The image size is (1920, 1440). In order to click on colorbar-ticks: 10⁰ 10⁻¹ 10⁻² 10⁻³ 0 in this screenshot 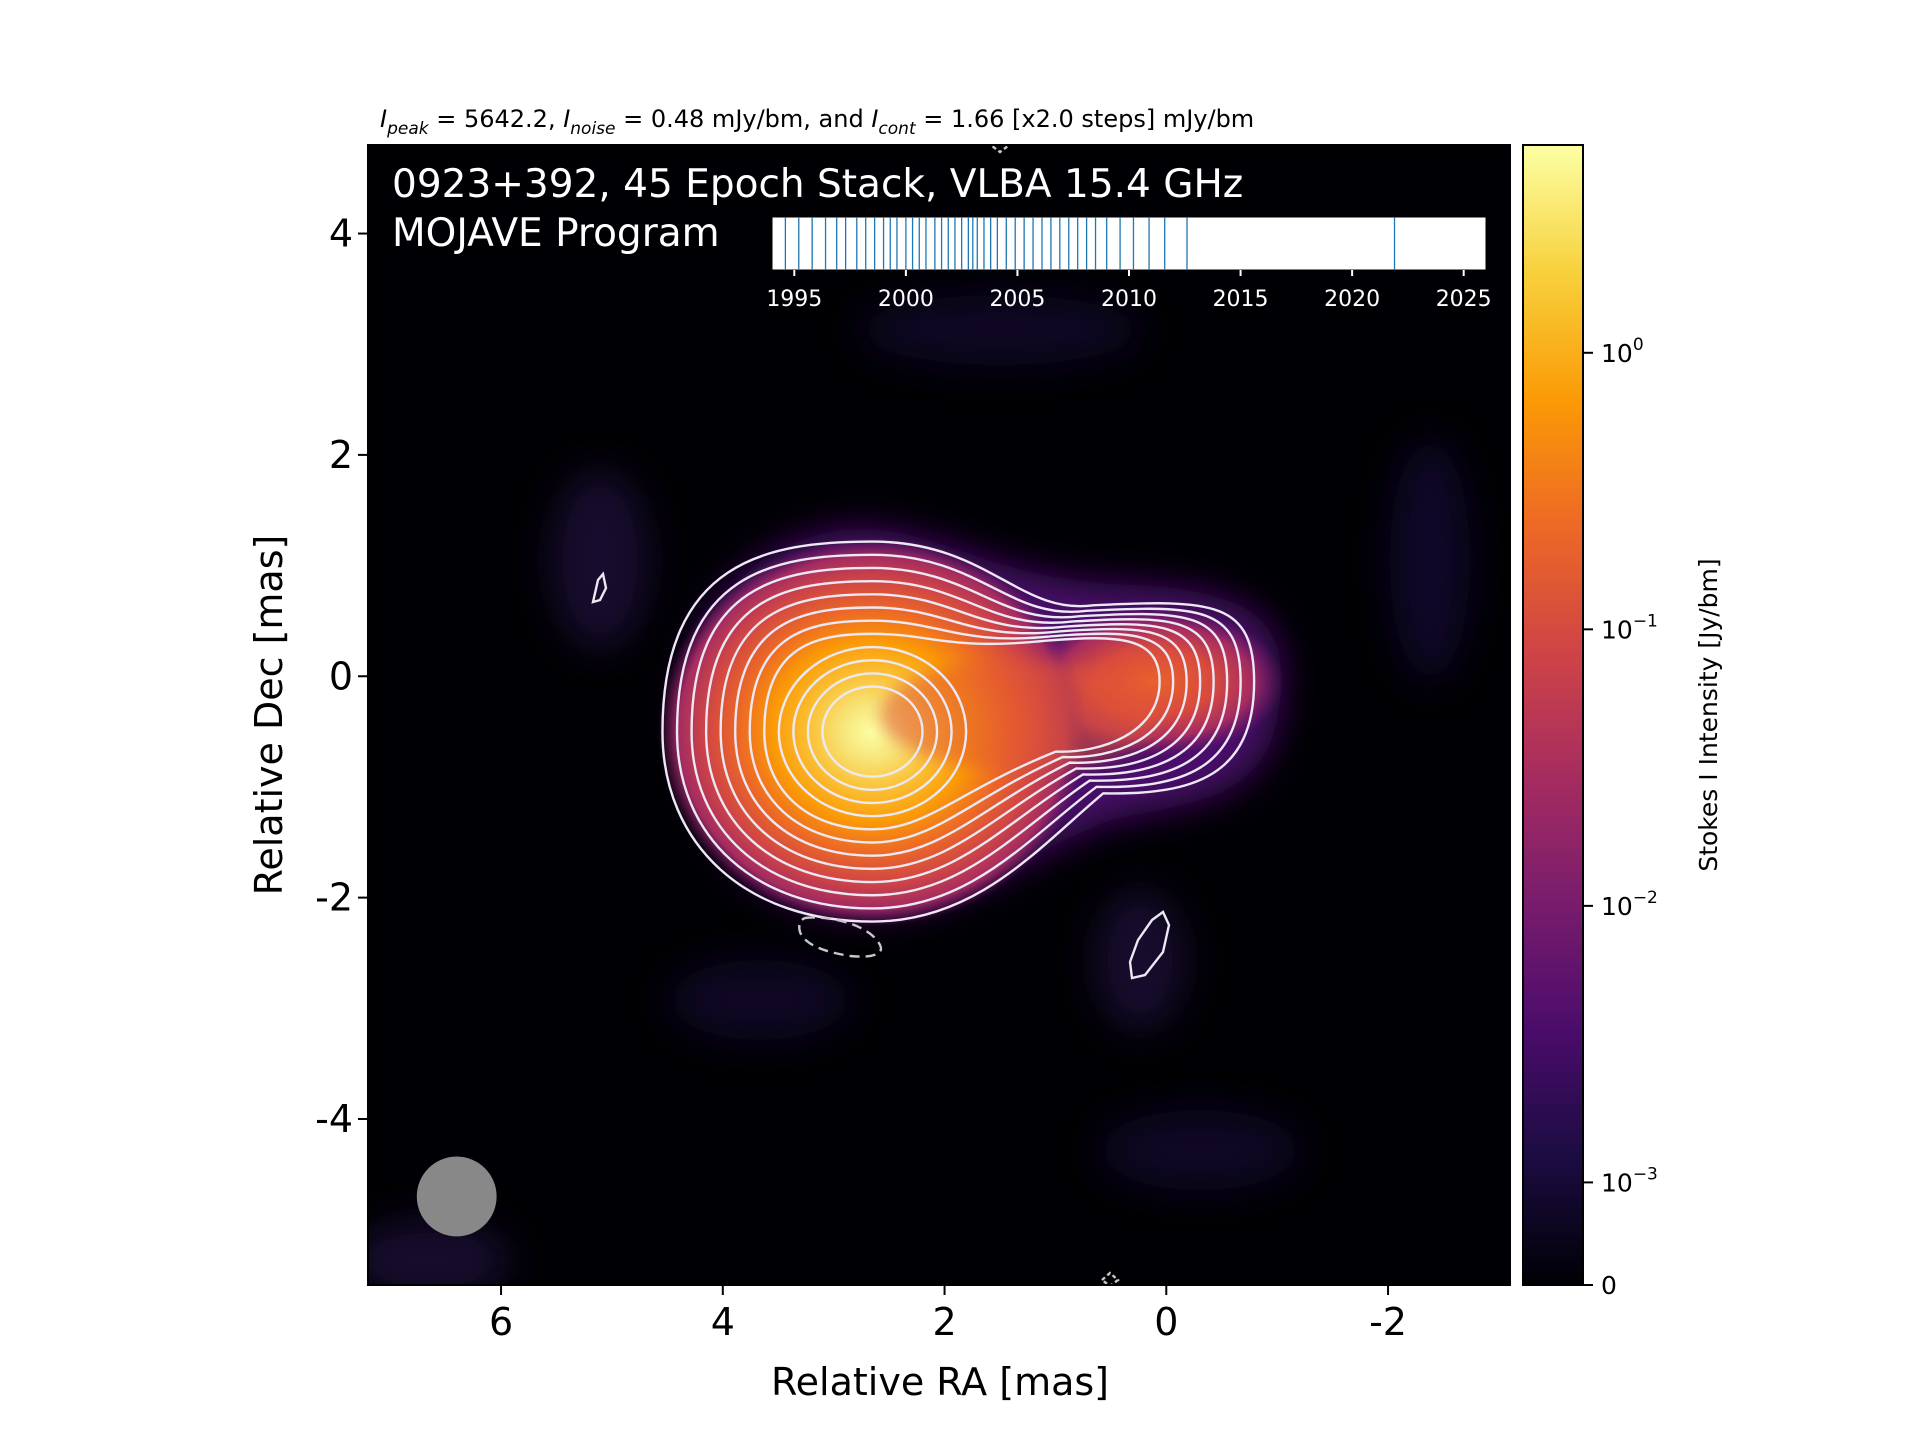, I will do `click(1620, 817)`.